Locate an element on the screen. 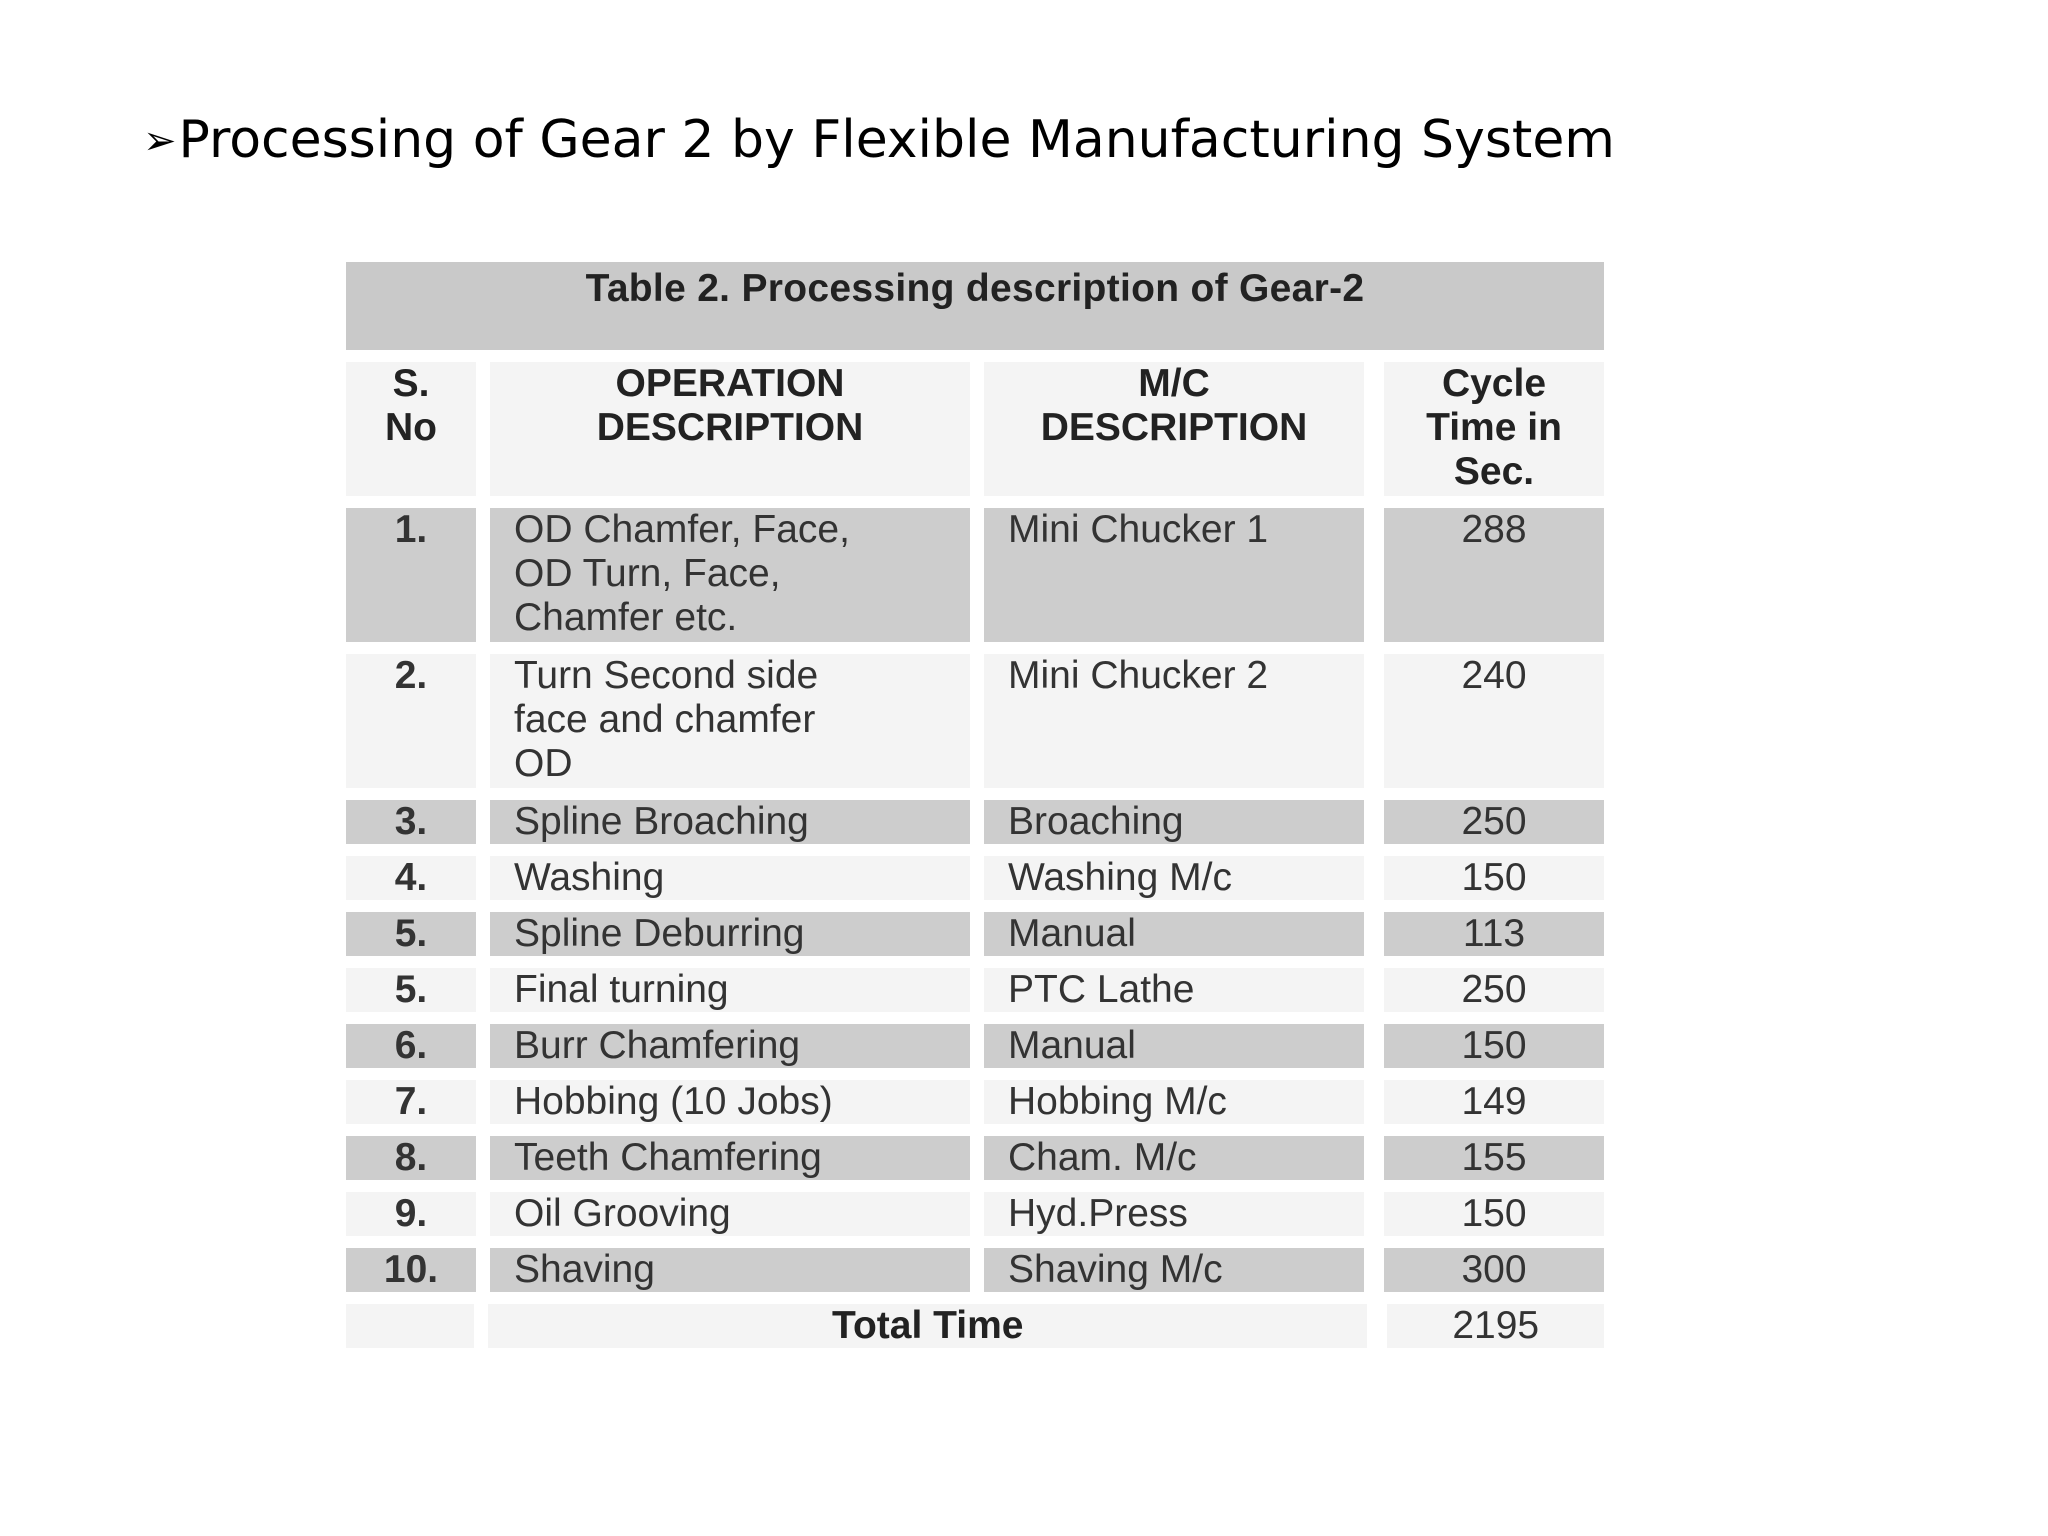 This screenshot has width=2048, height=1536. header-sno: S. No is located at coordinates (411, 429).